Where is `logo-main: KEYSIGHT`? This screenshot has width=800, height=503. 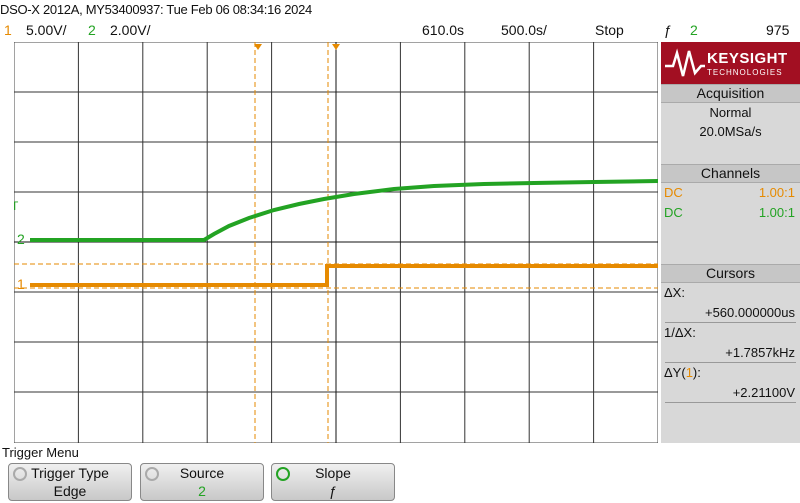 logo-main: KEYSIGHT is located at coordinates (747, 58).